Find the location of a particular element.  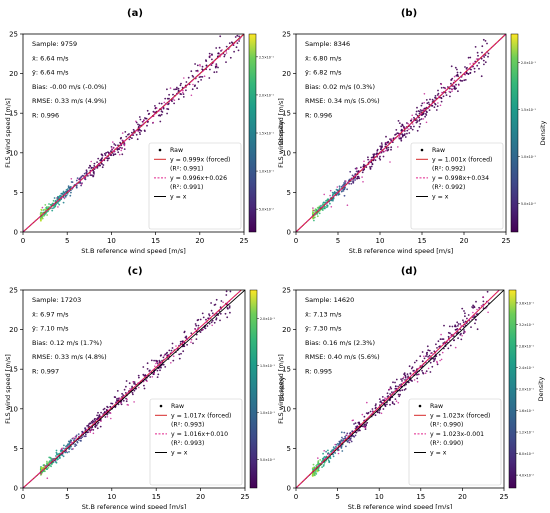

y-tick-label: 10 is located at coordinates (13, 153).